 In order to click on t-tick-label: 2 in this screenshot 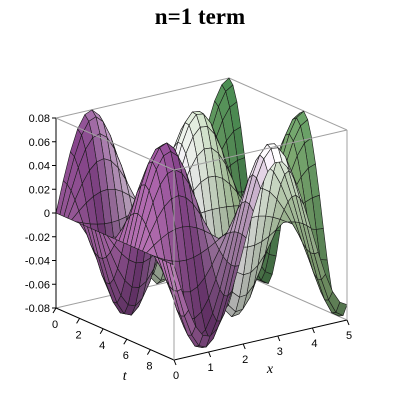, I will do `click(79, 335)`.